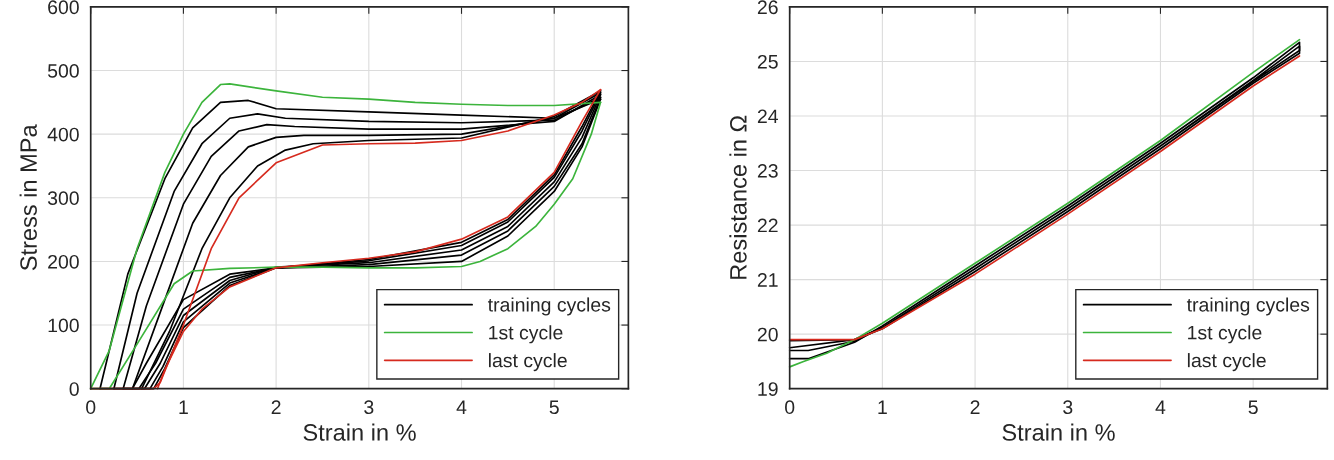 The height and width of the screenshot is (460, 1334). Describe the element at coordinates (63, 71) in the screenshot. I see `y-tick-label: 500` at that location.